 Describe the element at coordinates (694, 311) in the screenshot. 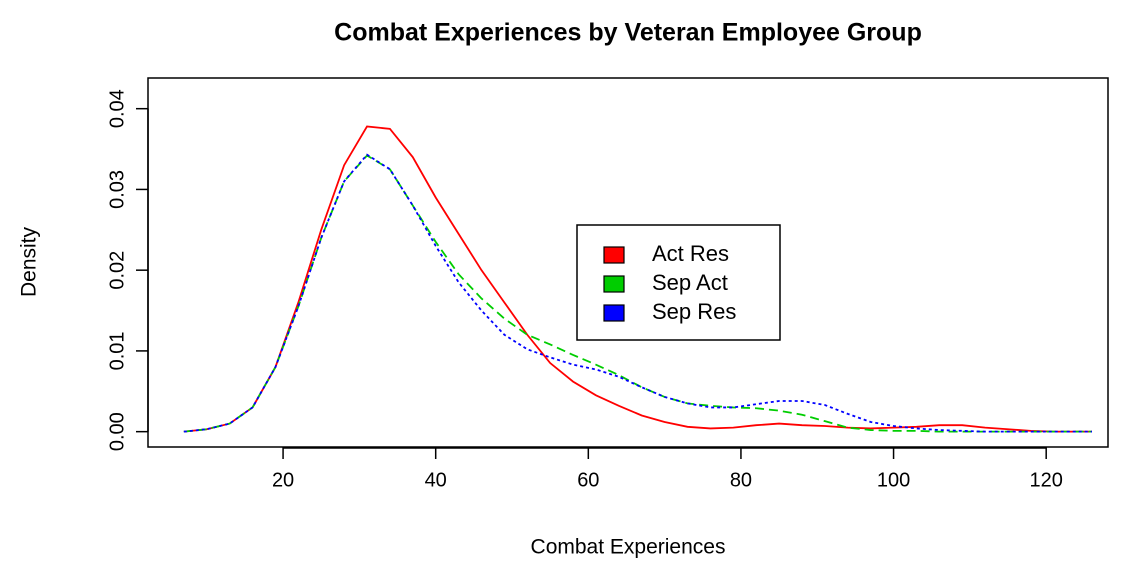

I see `legend-label: Sep Res` at that location.